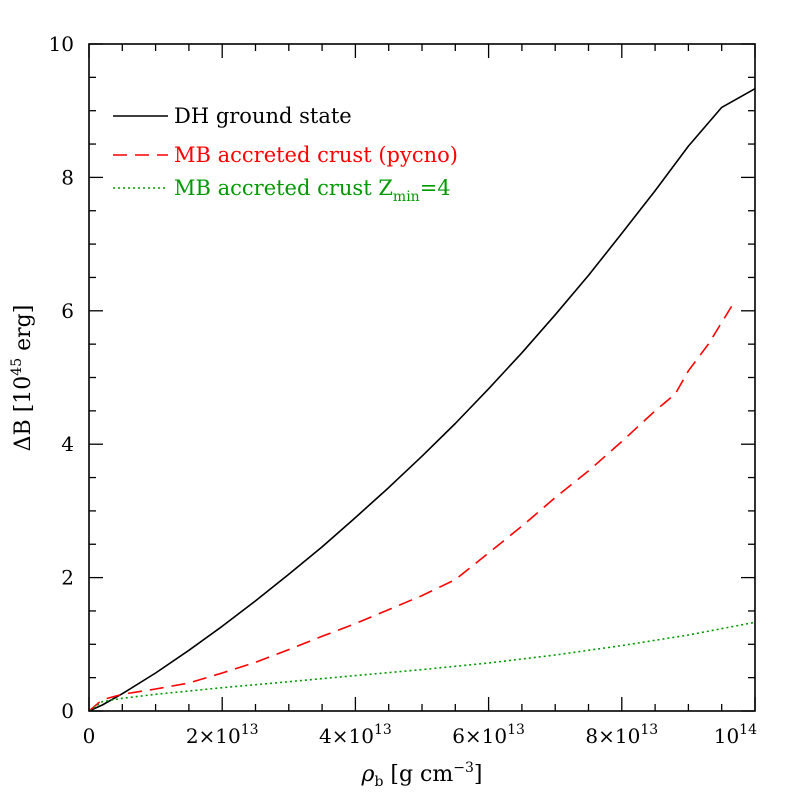 This screenshot has height=797, width=797. What do you see at coordinates (479, 736) in the screenshot?
I see `x-tick-mantissa: 6×10` at bounding box center [479, 736].